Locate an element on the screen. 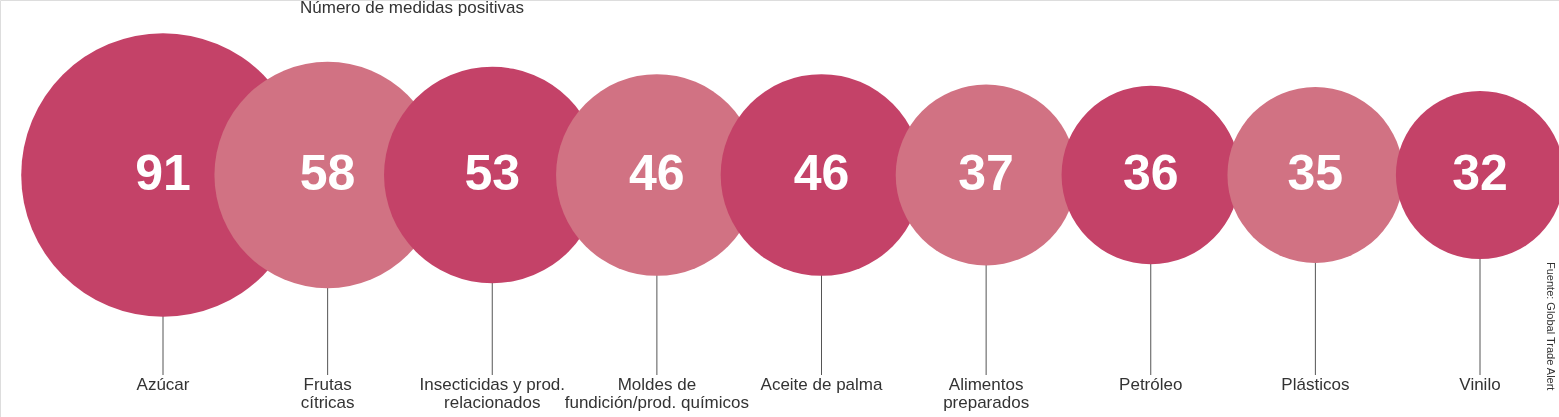 The width and height of the screenshot is (1559, 417). data-label: 35 is located at coordinates (1315, 173).